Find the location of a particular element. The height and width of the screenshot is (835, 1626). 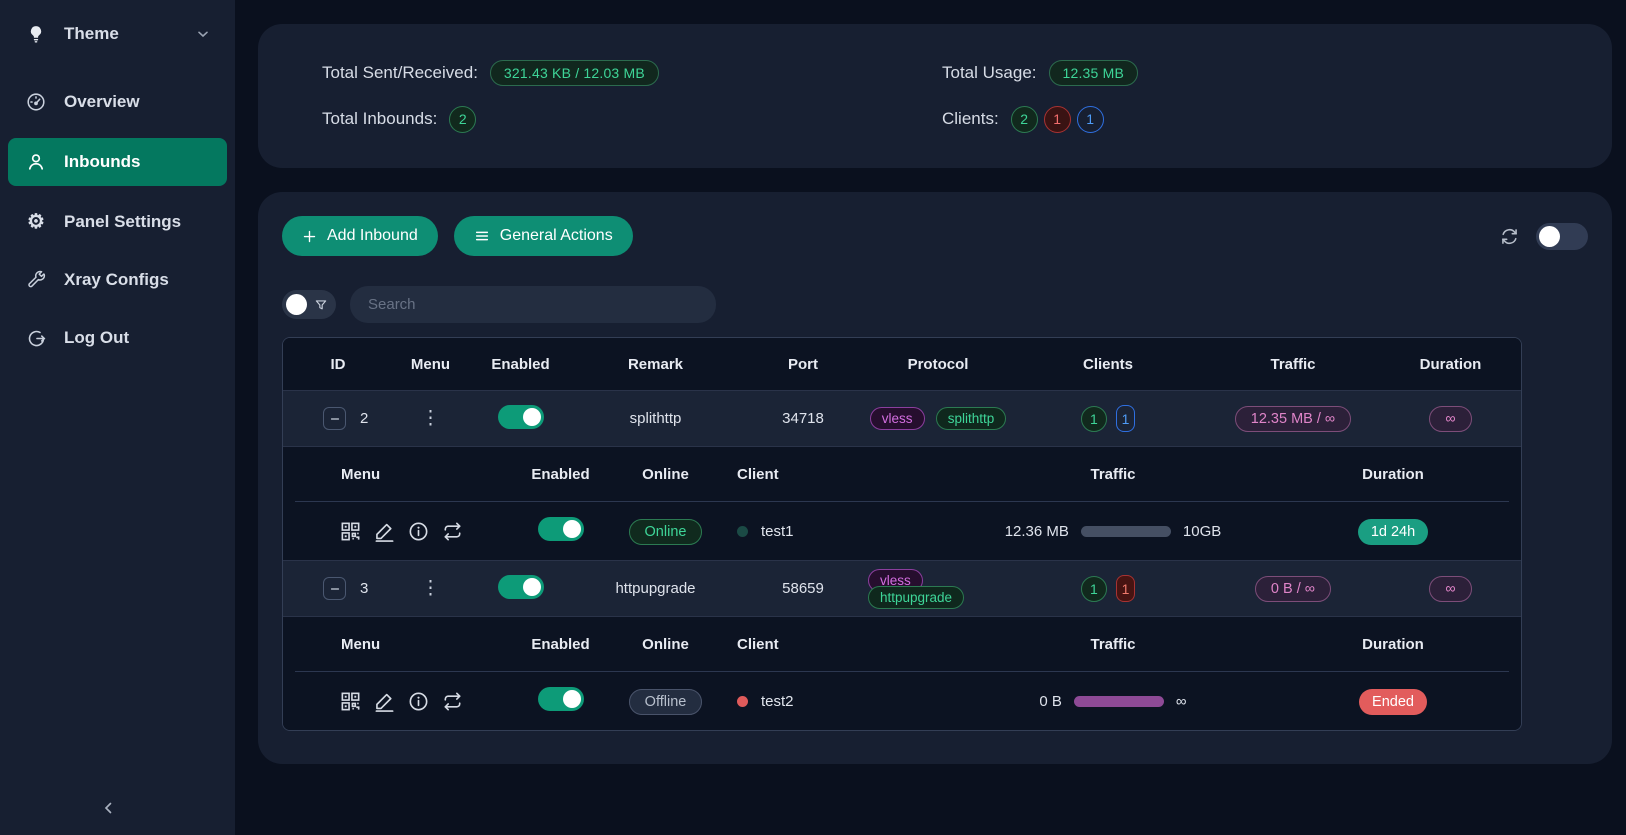

stat-label: Total Inbounds: is located at coordinates (380, 118).